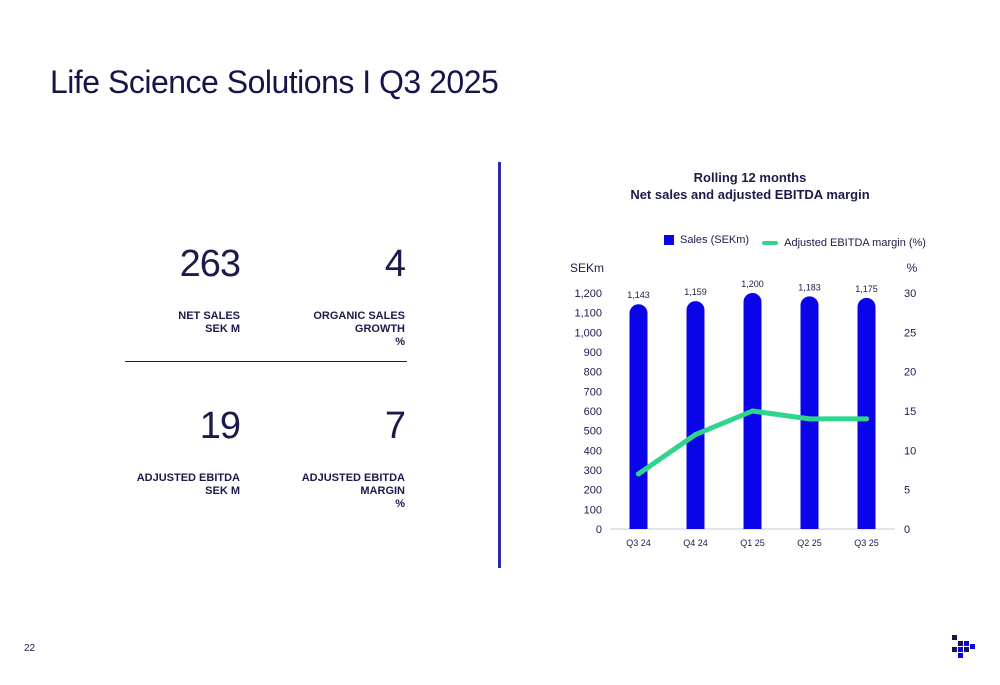 This screenshot has width=1000, height=685. What do you see at coordinates (809, 287) in the screenshot?
I see `bar-data-label: 1,183` at bounding box center [809, 287].